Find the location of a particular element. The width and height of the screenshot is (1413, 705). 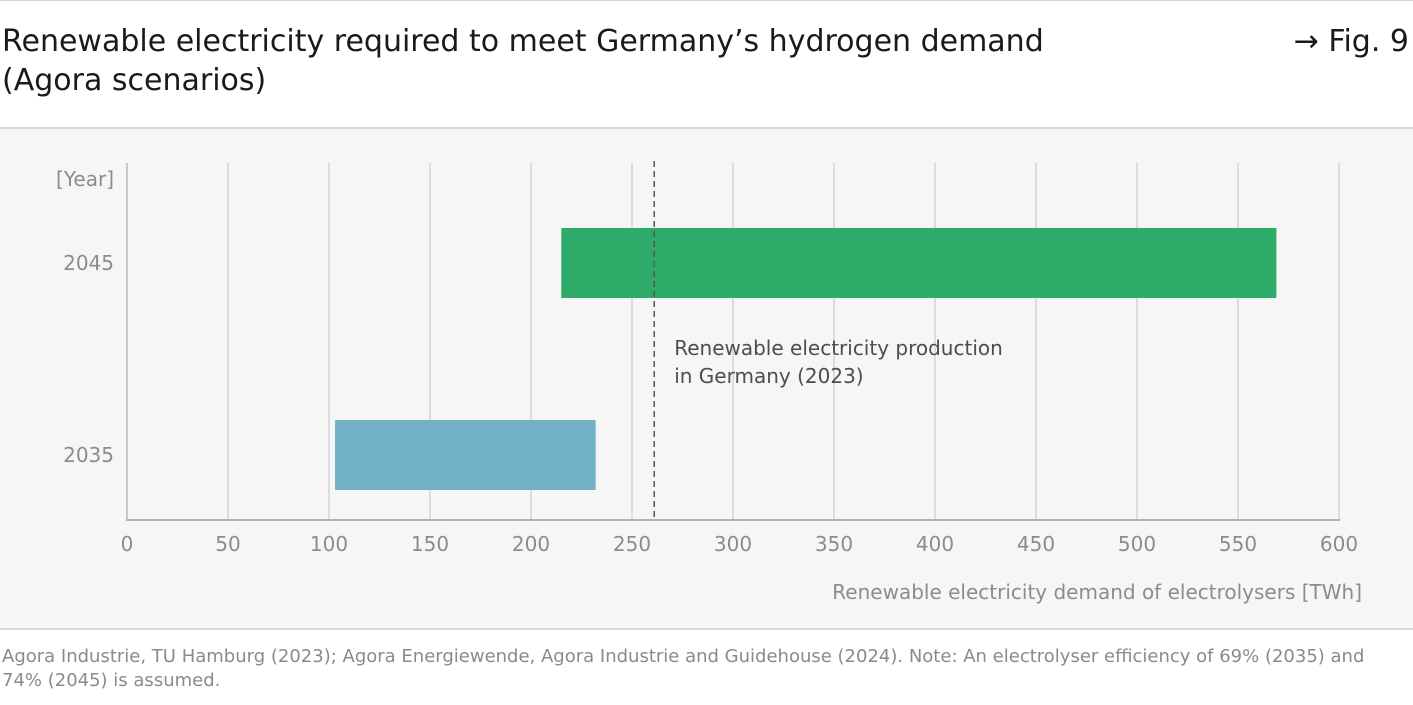

x-tick-label: 550 is located at coordinates (1238, 544).